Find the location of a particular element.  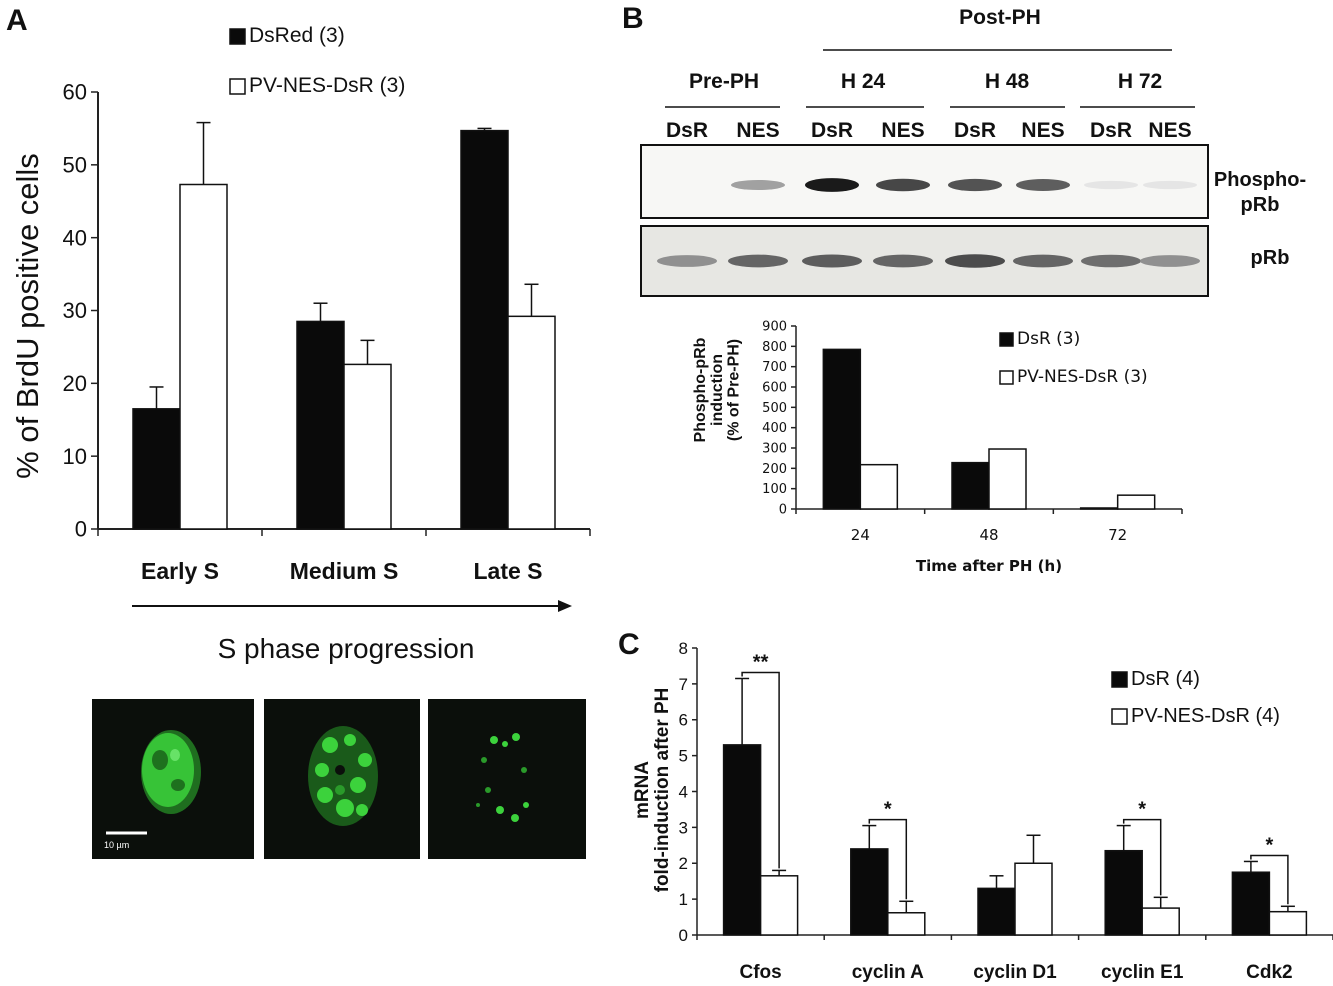

y-tick-label: 20 is located at coordinates (75, 383).